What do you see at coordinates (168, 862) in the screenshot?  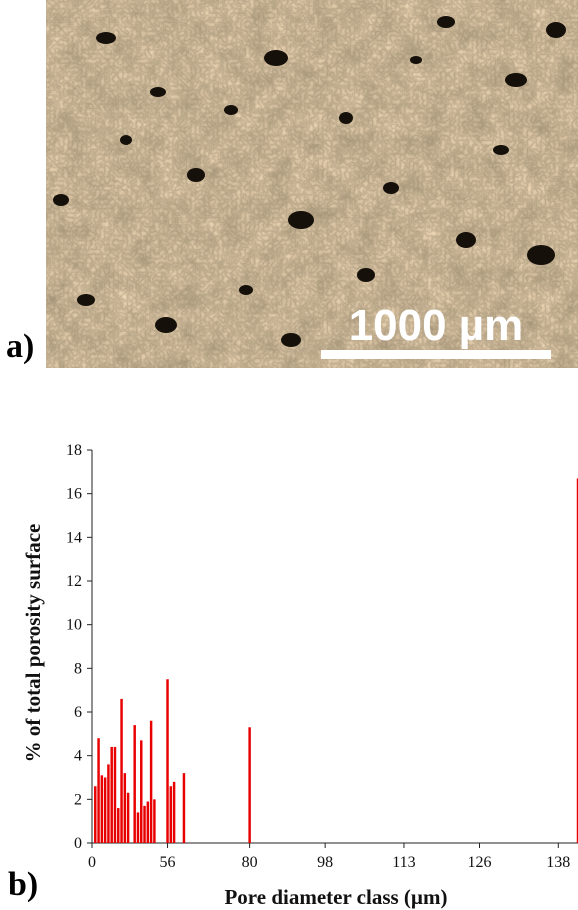 I see `x-tick-label: 56` at bounding box center [168, 862].